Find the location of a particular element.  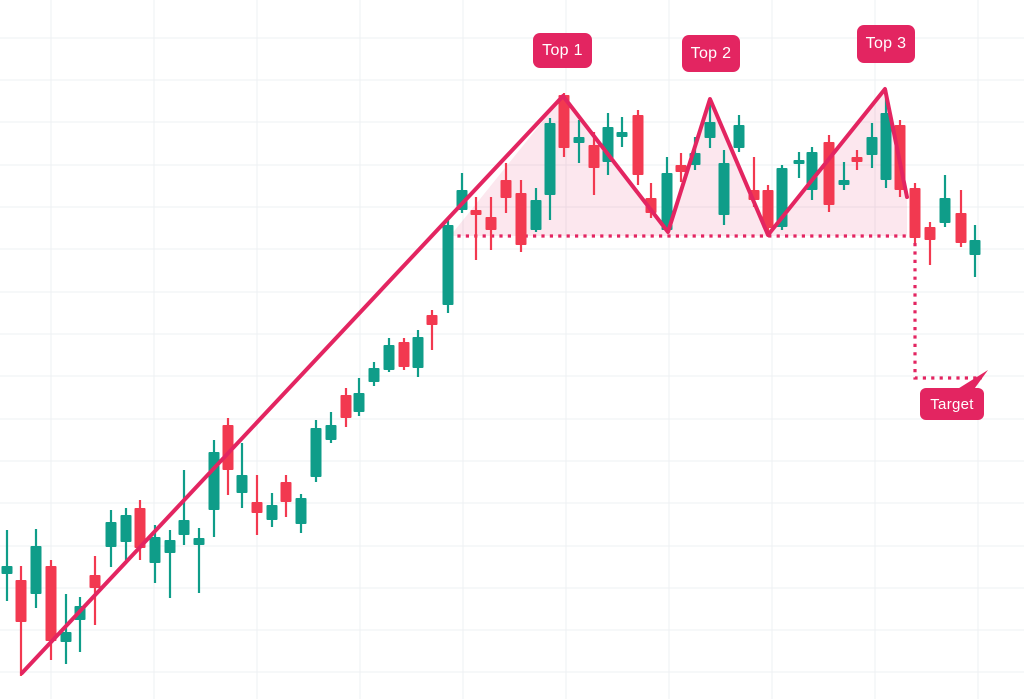

target-badge-tail is located at coordinates (972, 381).